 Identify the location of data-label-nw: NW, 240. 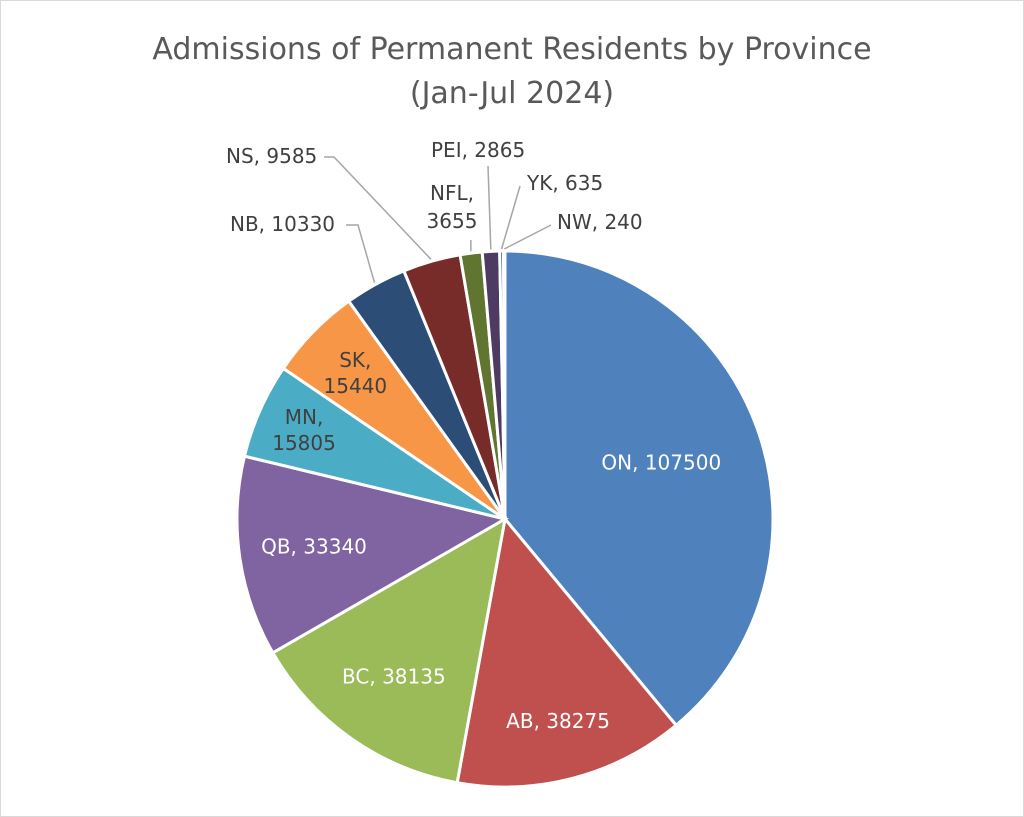
(600, 222).